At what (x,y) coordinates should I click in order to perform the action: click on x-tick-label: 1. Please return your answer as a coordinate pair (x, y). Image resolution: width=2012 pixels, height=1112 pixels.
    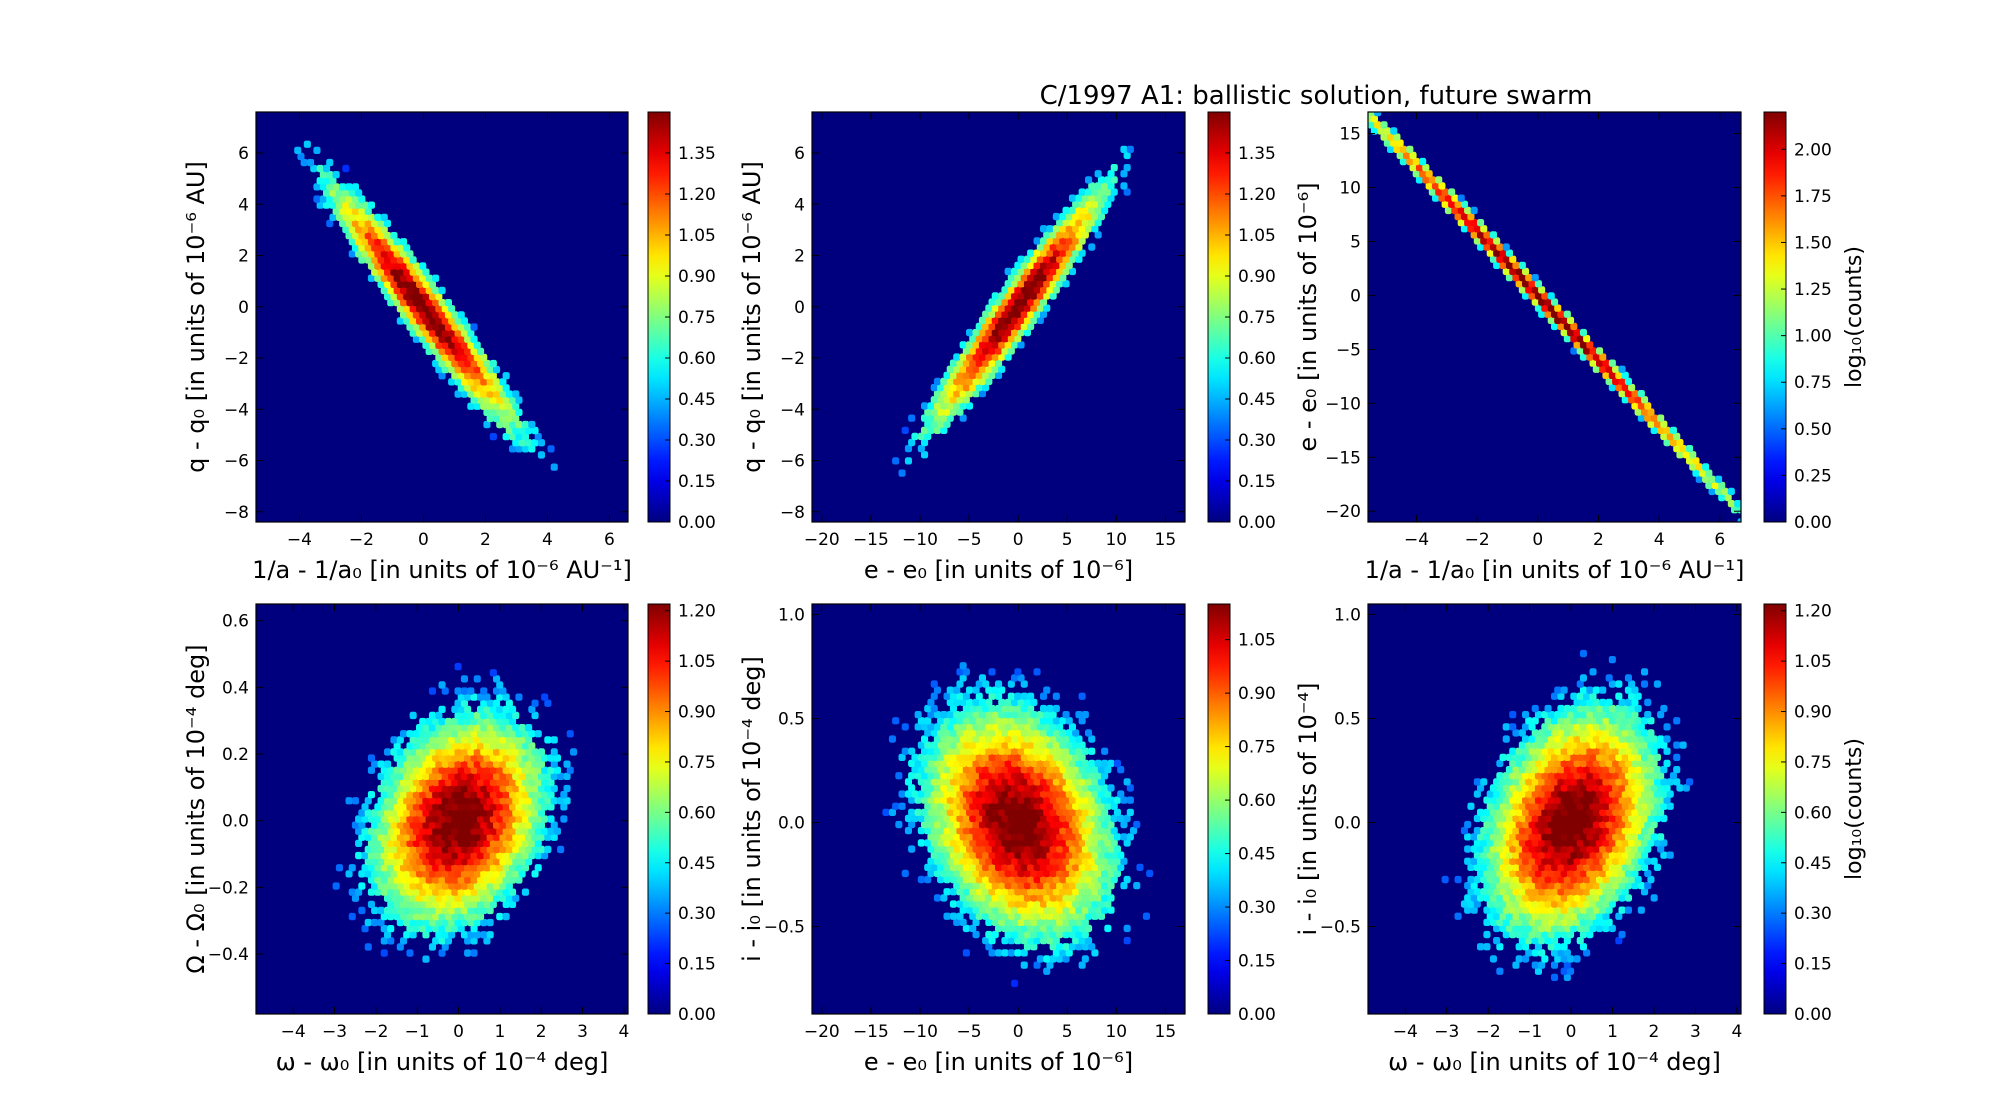
    Looking at the image, I should click on (499, 1032).